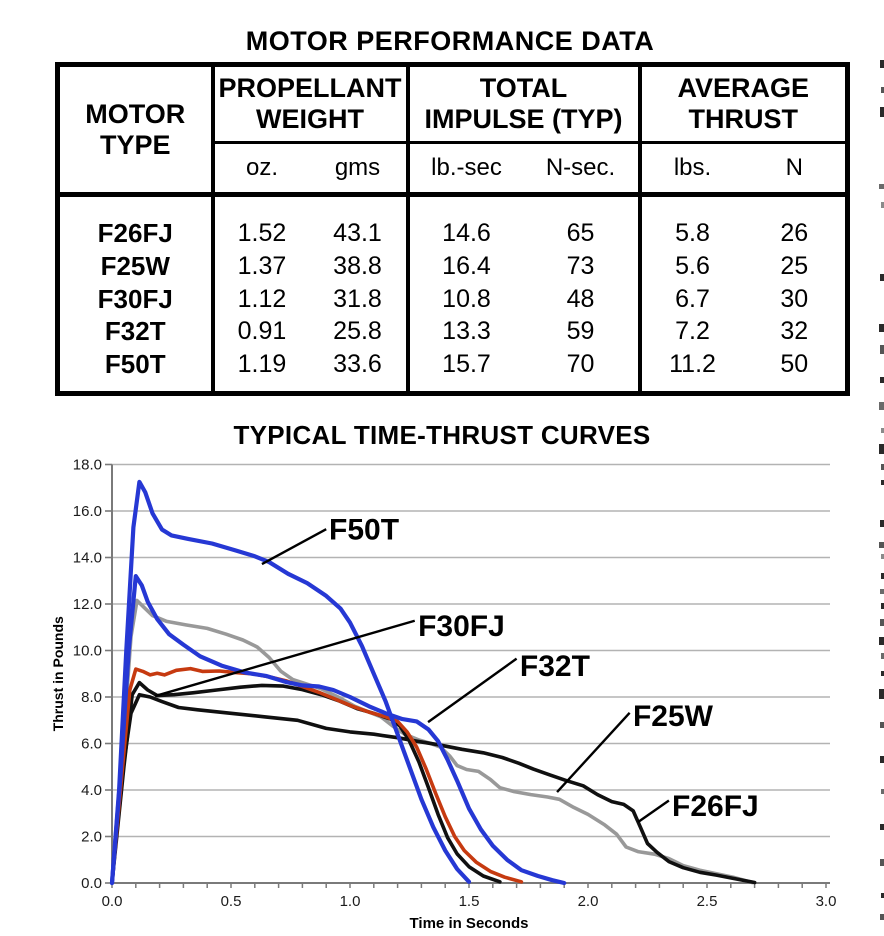  I want to click on y-tick-label: 8.0, so click(91, 697).